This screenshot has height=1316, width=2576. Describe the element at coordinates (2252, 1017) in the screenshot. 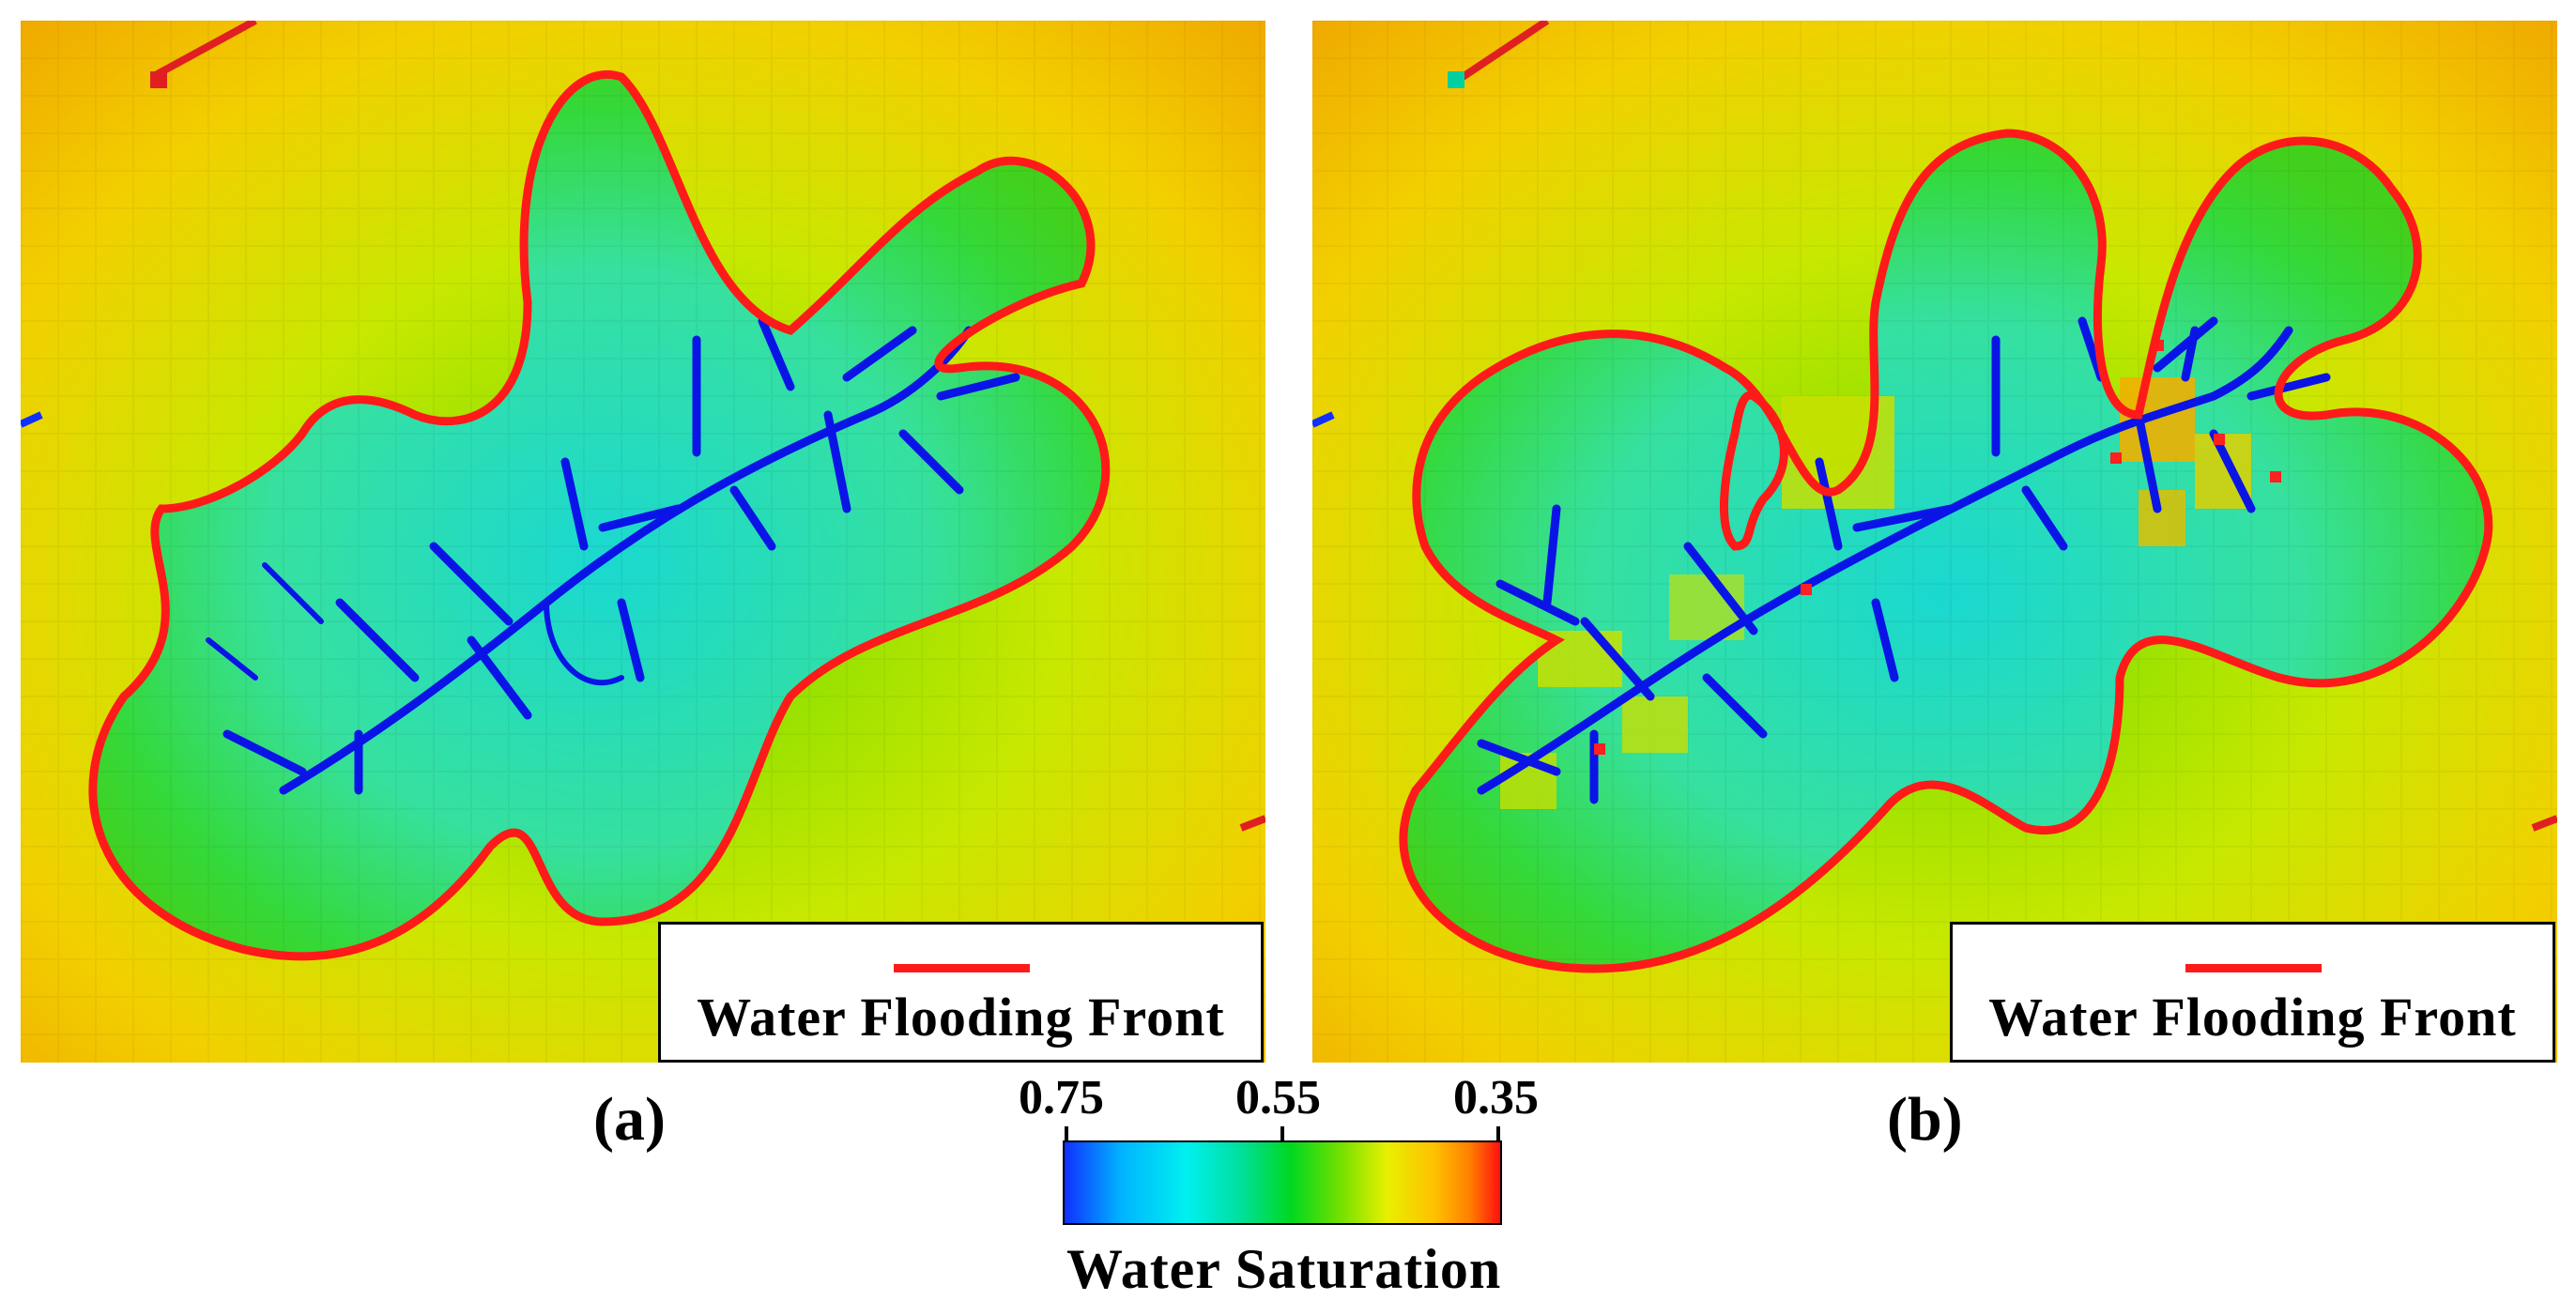

I see `legend-label-b: Water Flooding Front` at that location.